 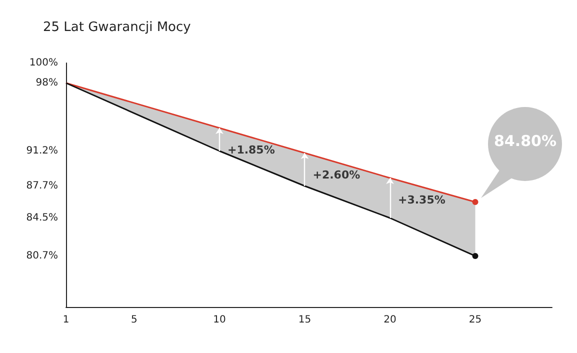 I want to click on annotation: +1.85%, so click(x=251, y=150).